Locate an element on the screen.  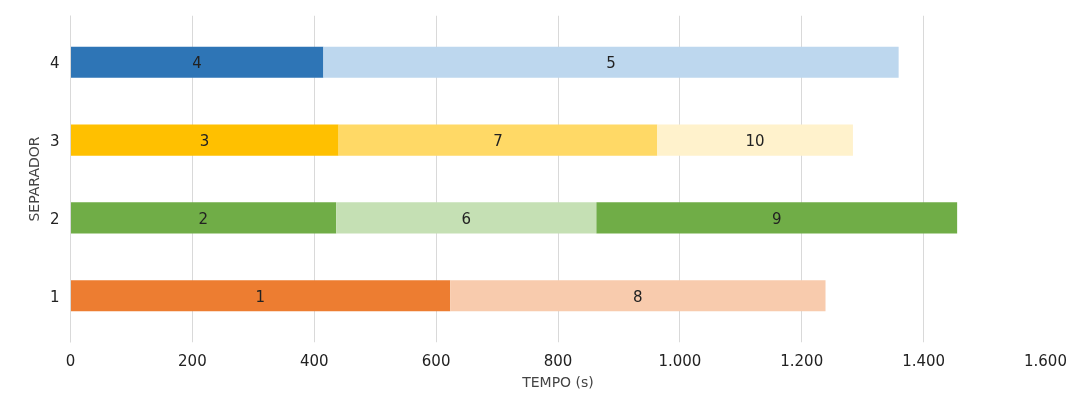
x-tick-label: 1.600 is located at coordinates (1045, 360).